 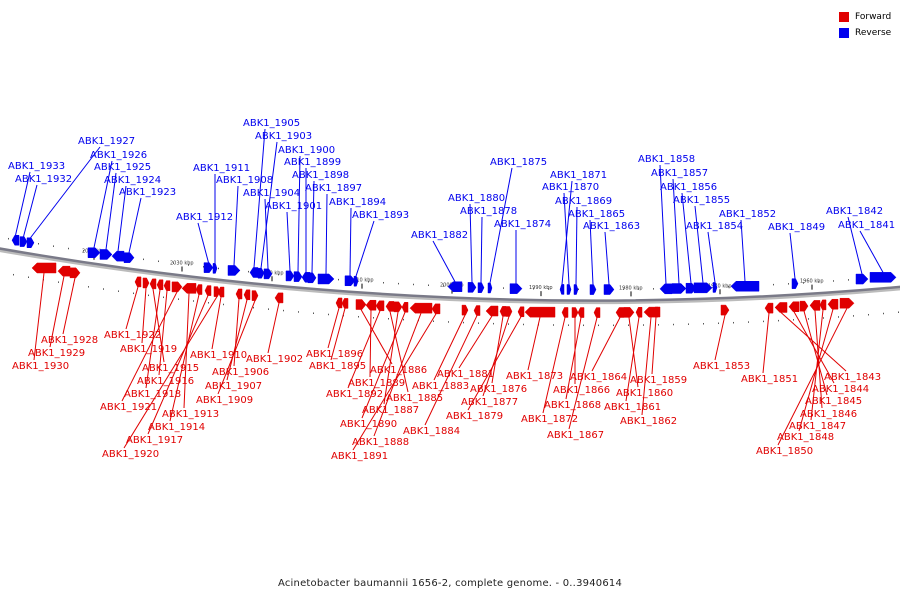 I want to click on reverse-gene-label: ABK1_1904, so click(x=271, y=193).